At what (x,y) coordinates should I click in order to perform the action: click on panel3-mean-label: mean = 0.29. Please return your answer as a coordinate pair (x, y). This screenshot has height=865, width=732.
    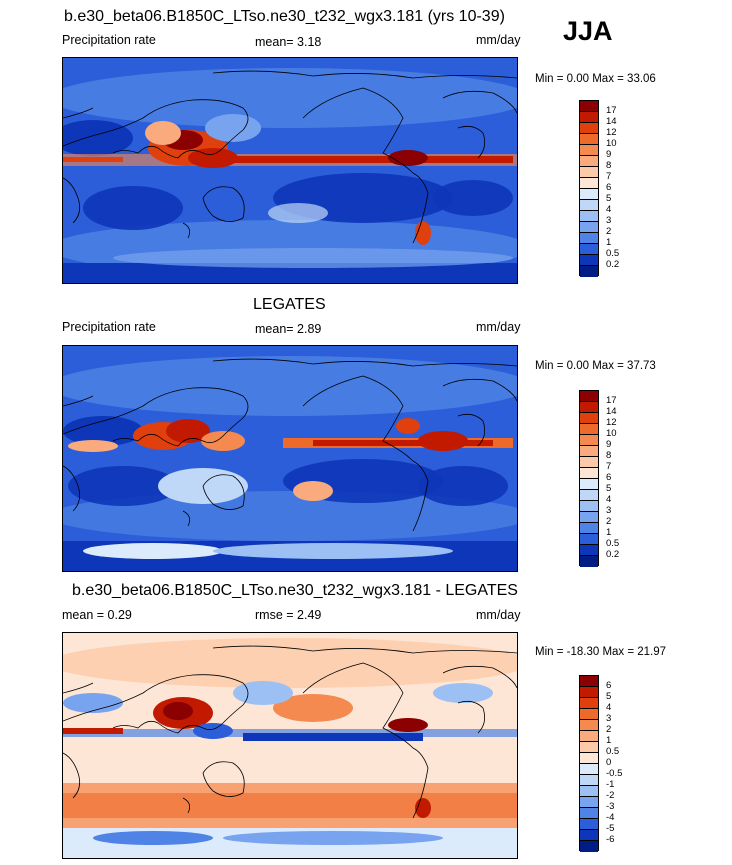
    Looking at the image, I should click on (97, 615).